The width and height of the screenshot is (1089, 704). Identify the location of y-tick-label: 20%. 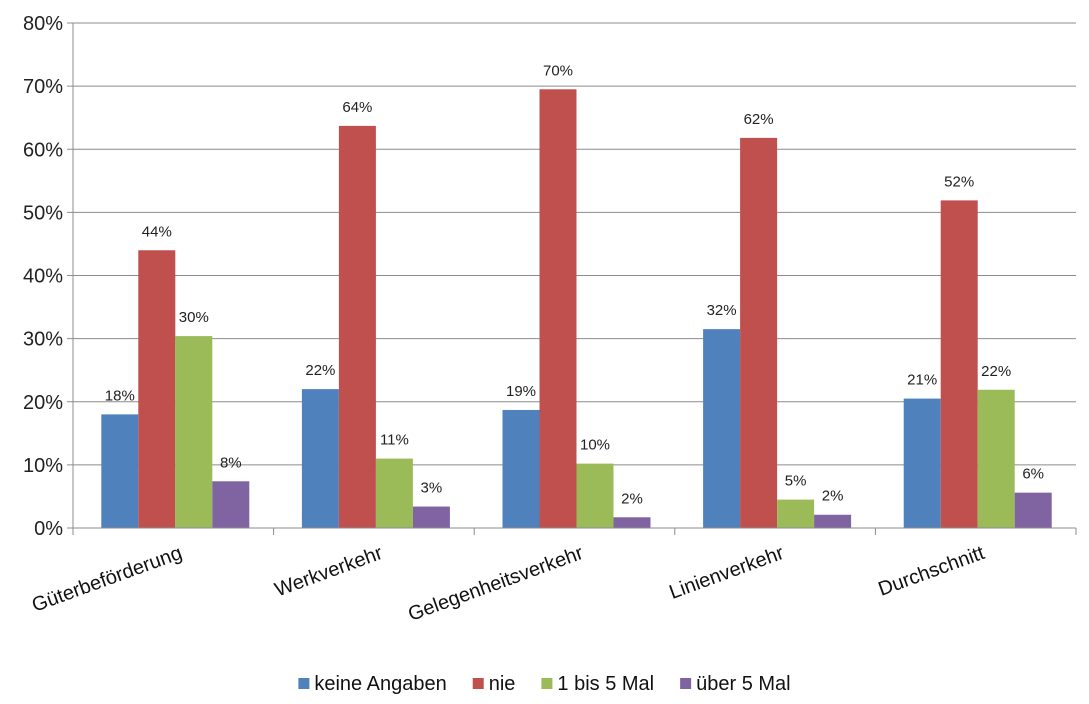
(43, 403).